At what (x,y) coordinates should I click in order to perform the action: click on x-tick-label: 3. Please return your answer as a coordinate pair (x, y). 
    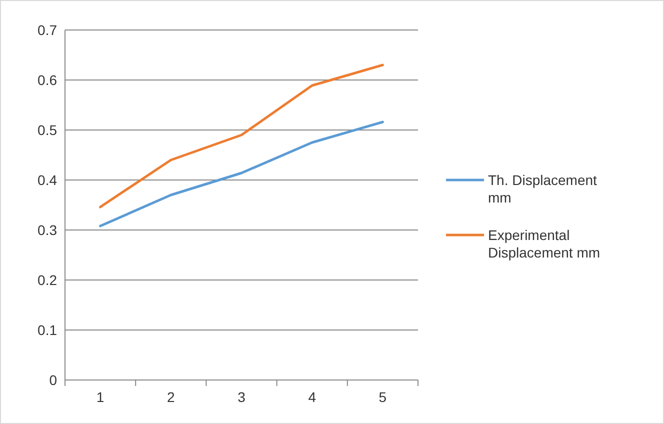
    Looking at the image, I should click on (242, 397).